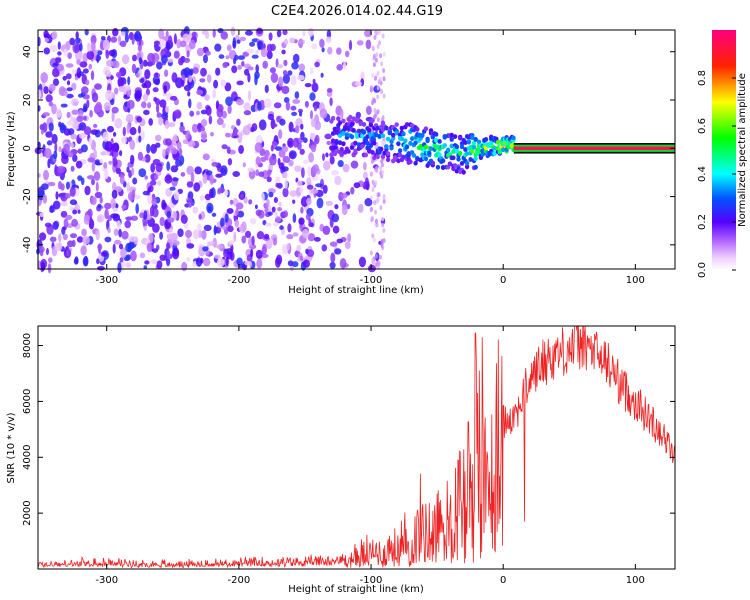 This screenshot has width=750, height=600. What do you see at coordinates (27, 245) in the screenshot?
I see `y-tick-label: -40` at bounding box center [27, 245].